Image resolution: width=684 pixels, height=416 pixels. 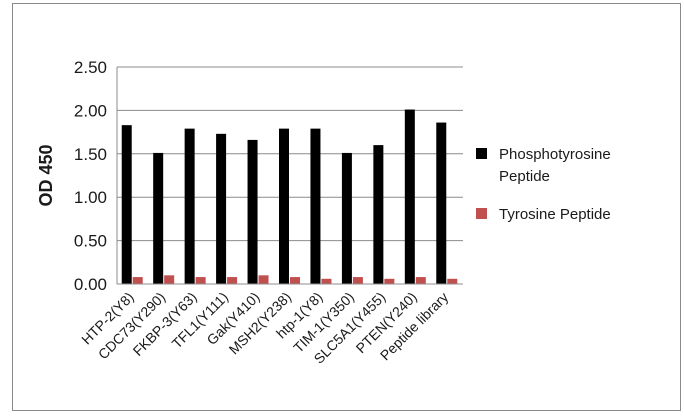 I want to click on legend-label: Tyrosine Peptide, so click(x=555, y=214).